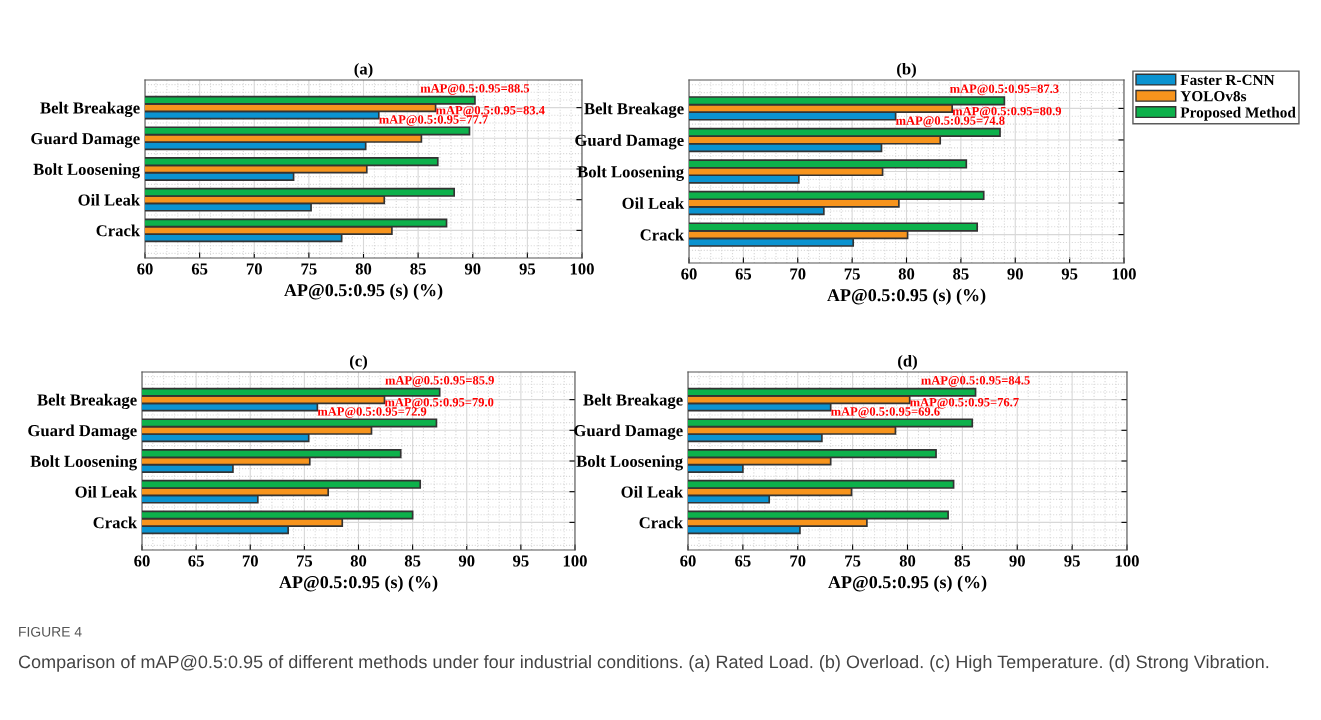  I want to click on annotation: mAP@0.5:0.95=87.3, so click(1004, 90).